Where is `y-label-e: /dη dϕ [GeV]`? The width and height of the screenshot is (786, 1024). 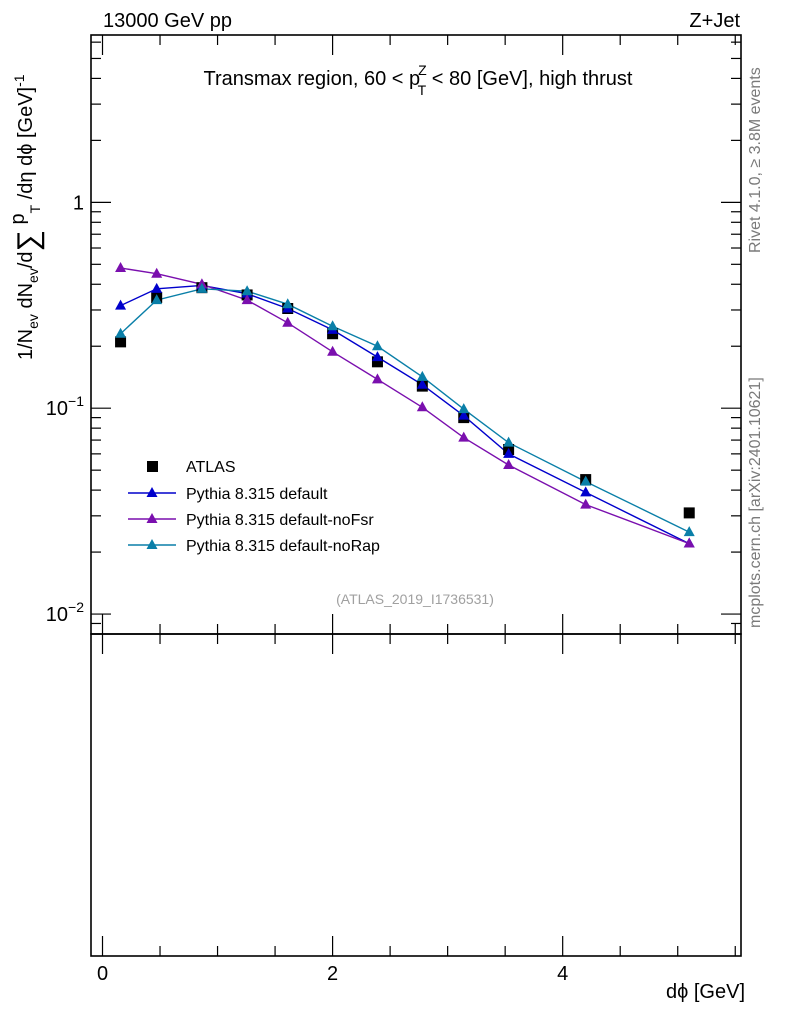 y-label-e: /dη dϕ [GeV] is located at coordinates (26, 146).